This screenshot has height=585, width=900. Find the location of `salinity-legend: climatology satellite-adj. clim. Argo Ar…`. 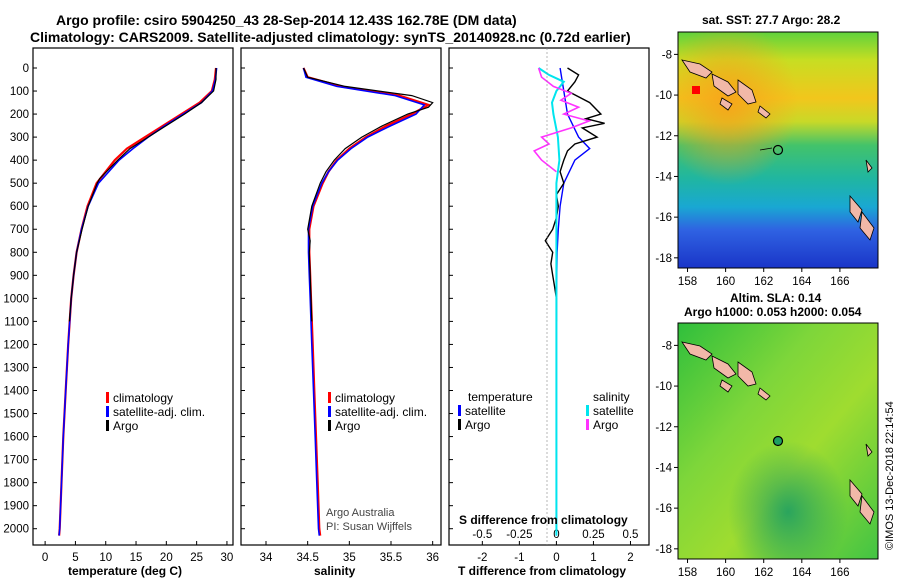

salinity-legend: climatology satellite-adj. clim. Argo Ar… is located at coordinates (376, 462).